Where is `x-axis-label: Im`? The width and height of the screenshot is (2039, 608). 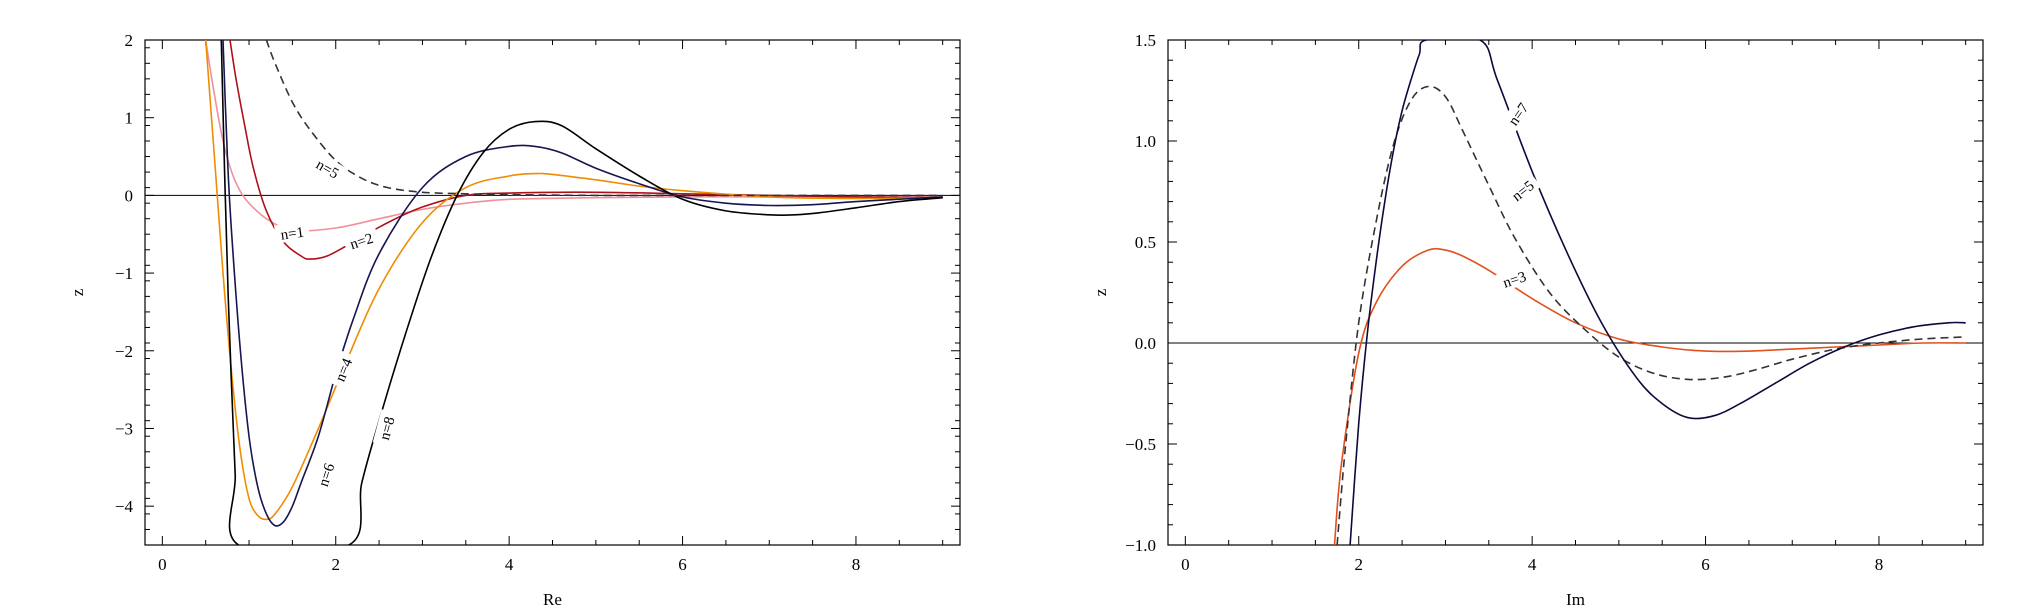 x-axis-label: Im is located at coordinates (1575, 599).